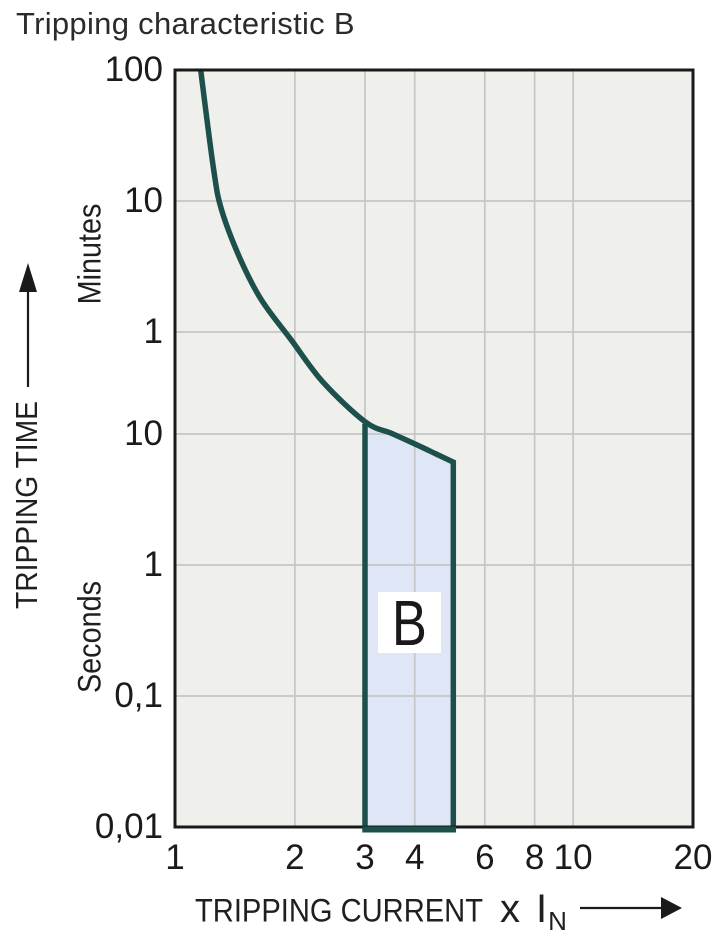  Describe the element at coordinates (28, 325) in the screenshot. I see `y-axis-arrow-icon` at that location.